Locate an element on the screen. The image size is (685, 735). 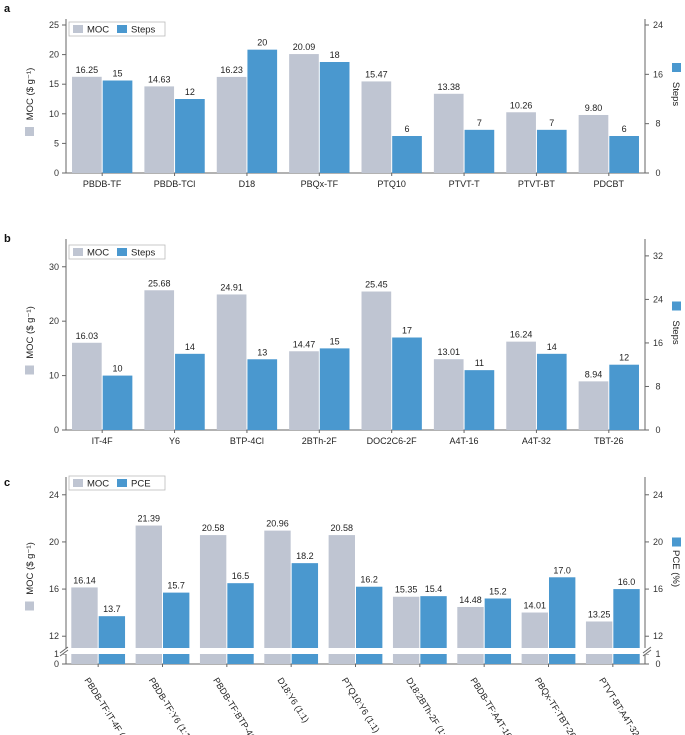
category-label: Y6 is located at coordinates (174, 441).